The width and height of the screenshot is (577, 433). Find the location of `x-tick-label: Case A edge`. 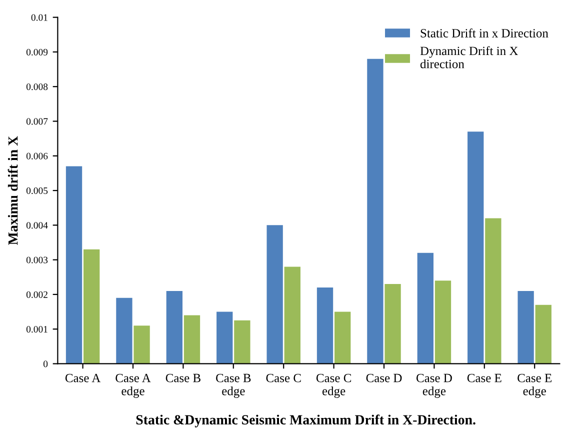

x-tick-label: Case A edge is located at coordinates (133, 386).